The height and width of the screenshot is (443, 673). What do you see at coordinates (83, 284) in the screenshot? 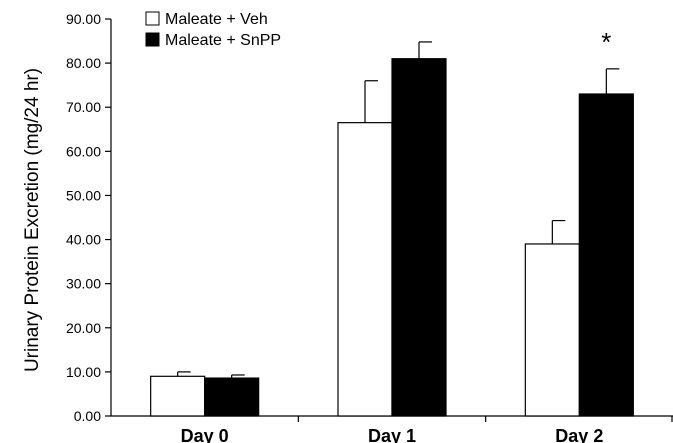
I see `y-tick-label: 30.00` at bounding box center [83, 284].